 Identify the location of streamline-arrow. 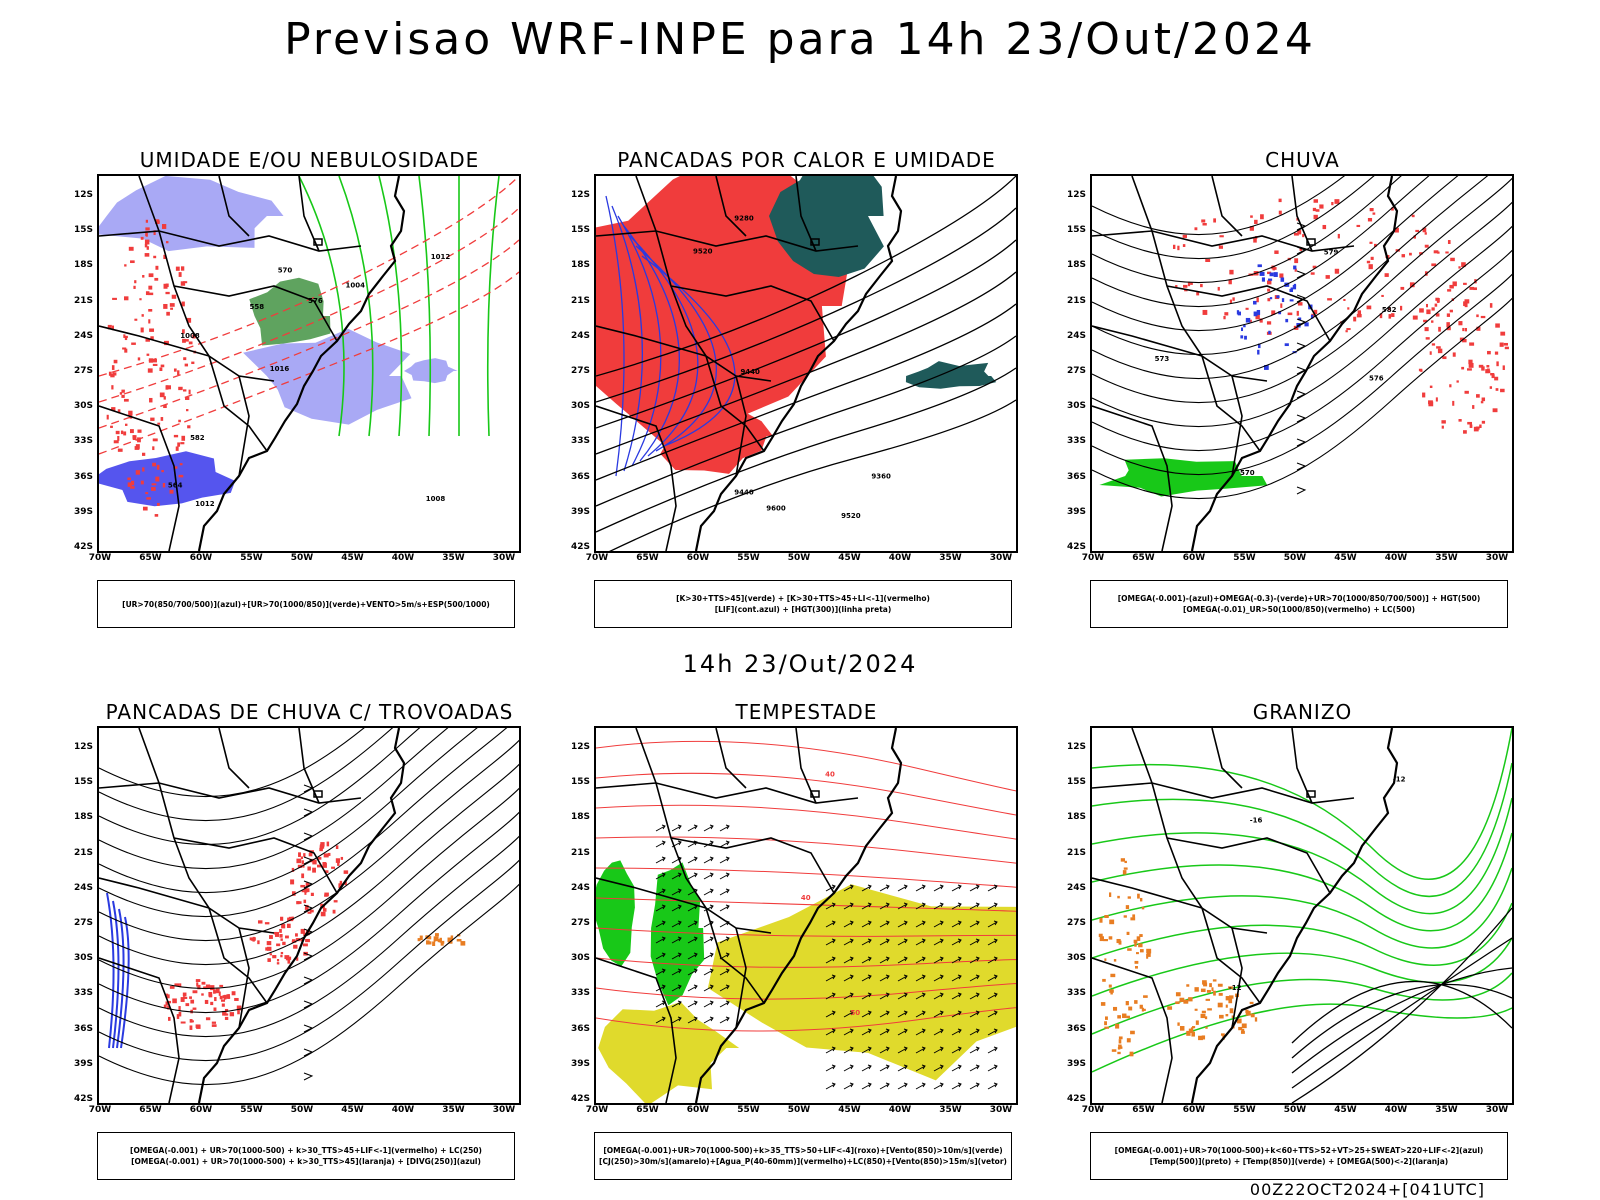
(1301, 490).